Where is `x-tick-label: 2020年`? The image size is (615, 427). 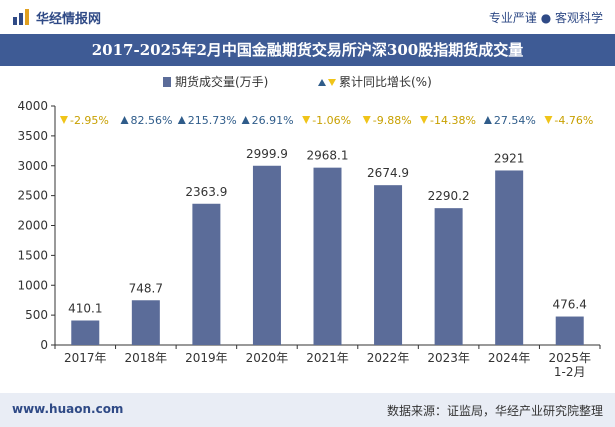 x-tick-label: 2020年 is located at coordinates (267, 358).